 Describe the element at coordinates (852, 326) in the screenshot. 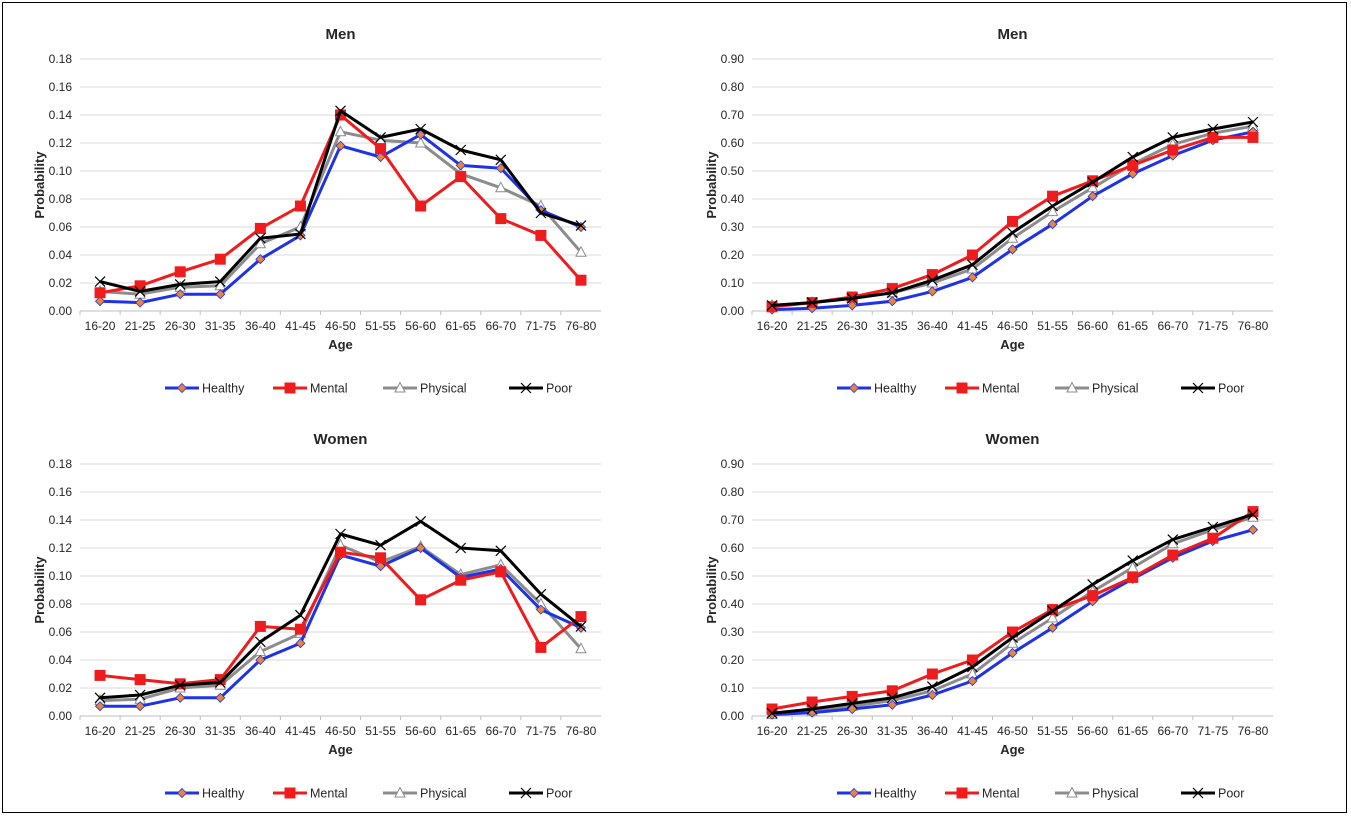

I see `x-tick-label: 26-30` at that location.